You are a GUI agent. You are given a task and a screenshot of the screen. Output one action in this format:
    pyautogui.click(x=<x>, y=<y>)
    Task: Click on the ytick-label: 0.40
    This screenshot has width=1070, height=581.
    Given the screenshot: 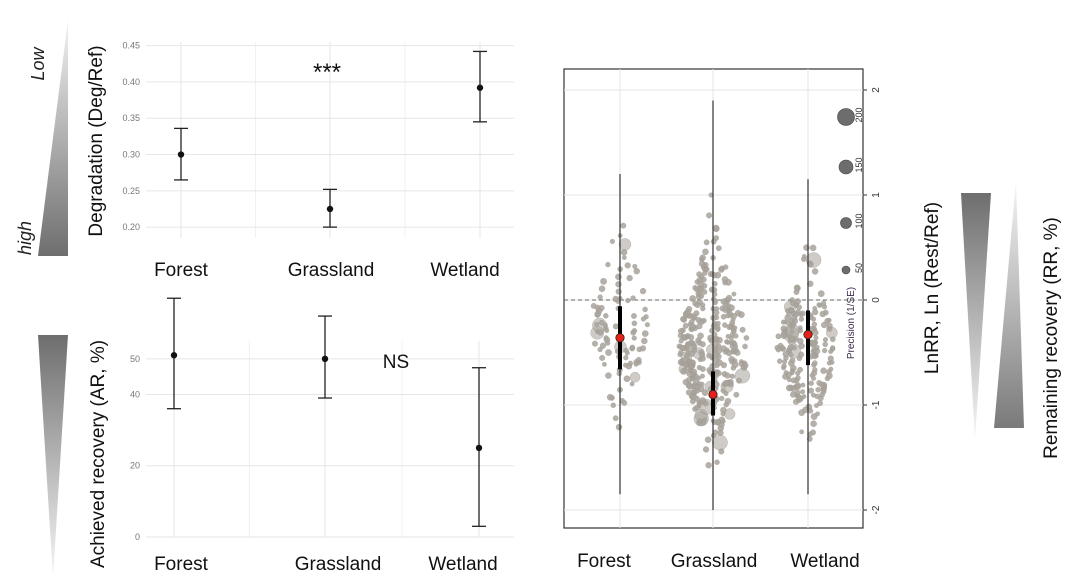 What is the action you would take?
    pyautogui.click(x=131, y=82)
    